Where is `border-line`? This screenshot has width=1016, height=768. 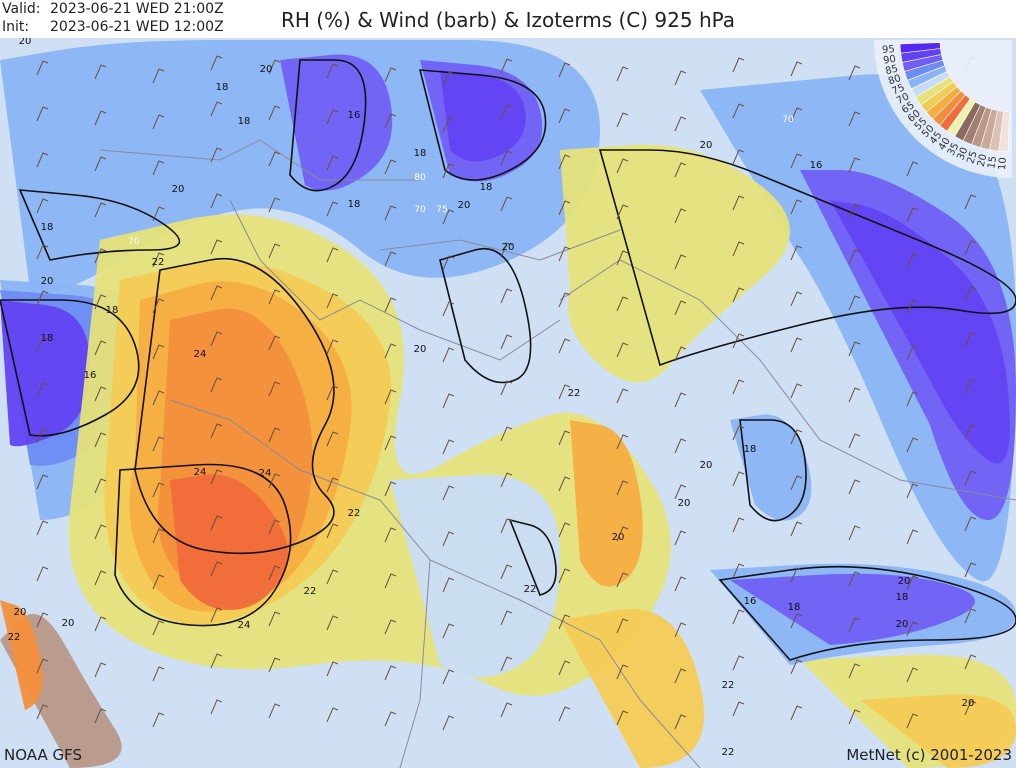 border-line is located at coordinates (415, 663).